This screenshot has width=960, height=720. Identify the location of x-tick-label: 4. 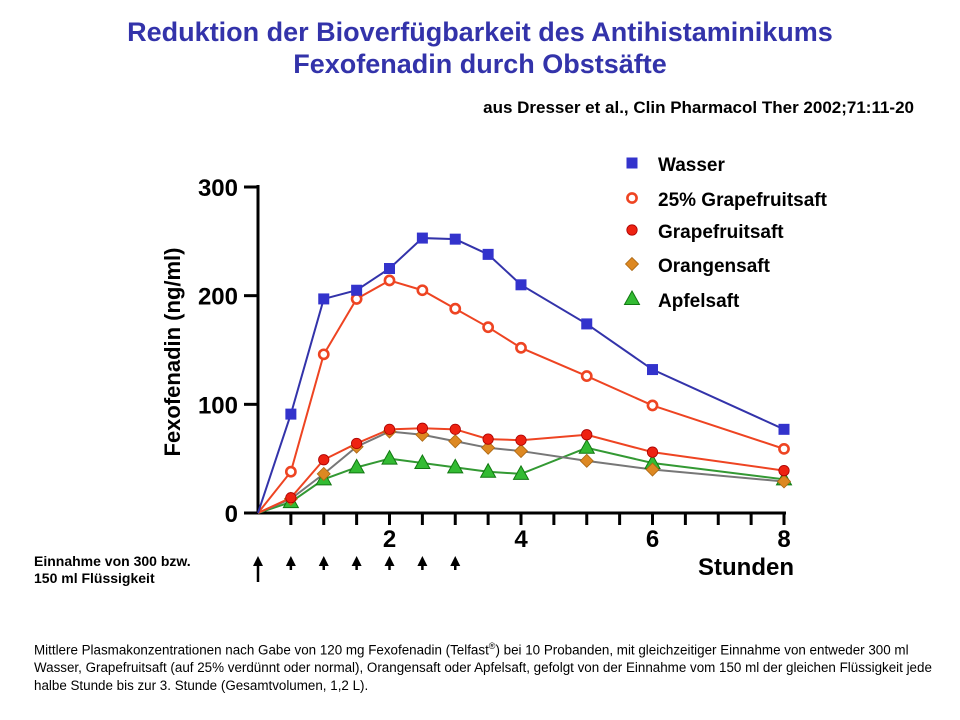
(521, 539).